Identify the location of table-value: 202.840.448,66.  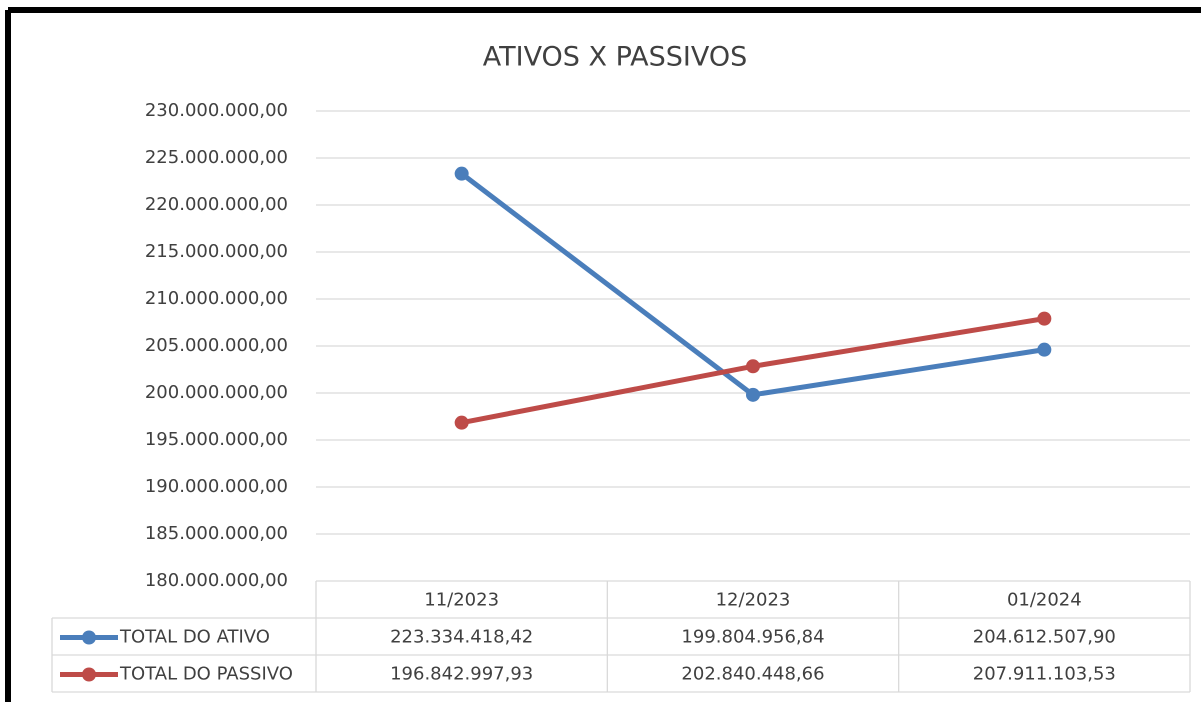
(752, 674).